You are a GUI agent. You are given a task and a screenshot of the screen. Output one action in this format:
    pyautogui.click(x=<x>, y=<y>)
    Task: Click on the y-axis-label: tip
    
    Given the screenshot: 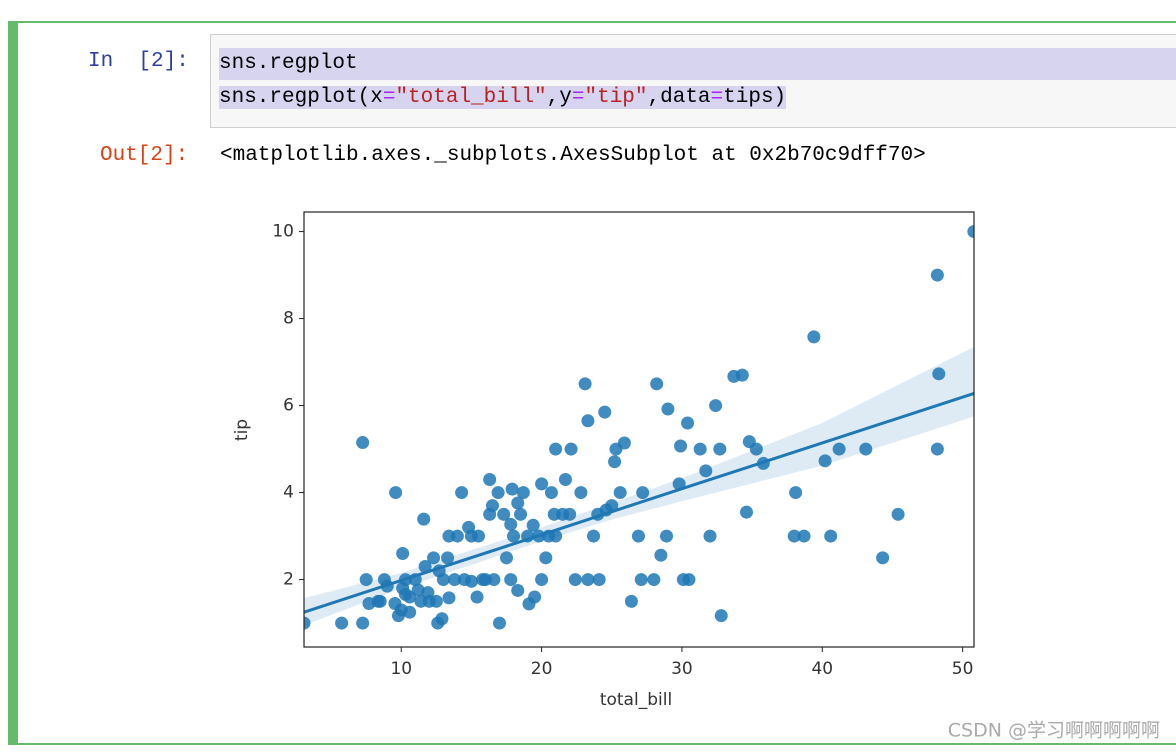 What is the action you would take?
    pyautogui.click(x=242, y=430)
    